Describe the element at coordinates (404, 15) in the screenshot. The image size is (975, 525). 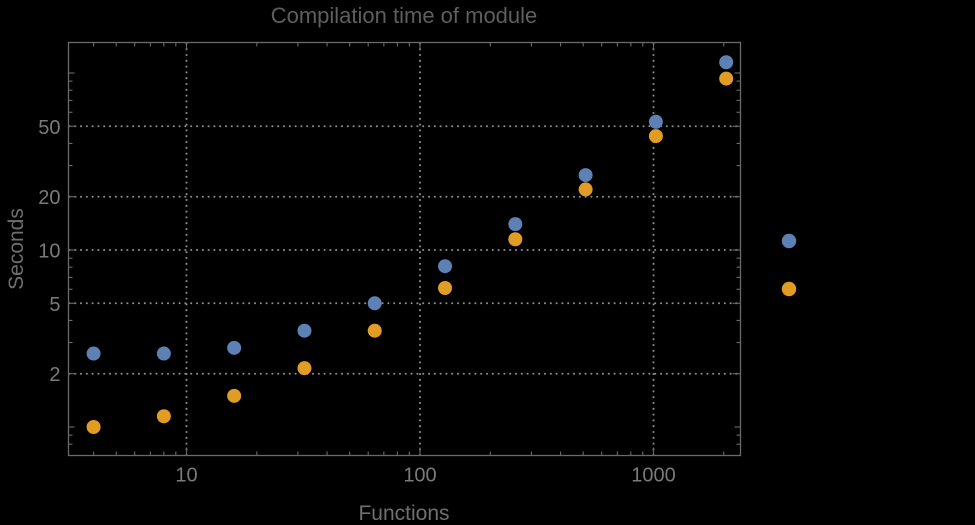
I see `chart-title: Compilation time of module` at that location.